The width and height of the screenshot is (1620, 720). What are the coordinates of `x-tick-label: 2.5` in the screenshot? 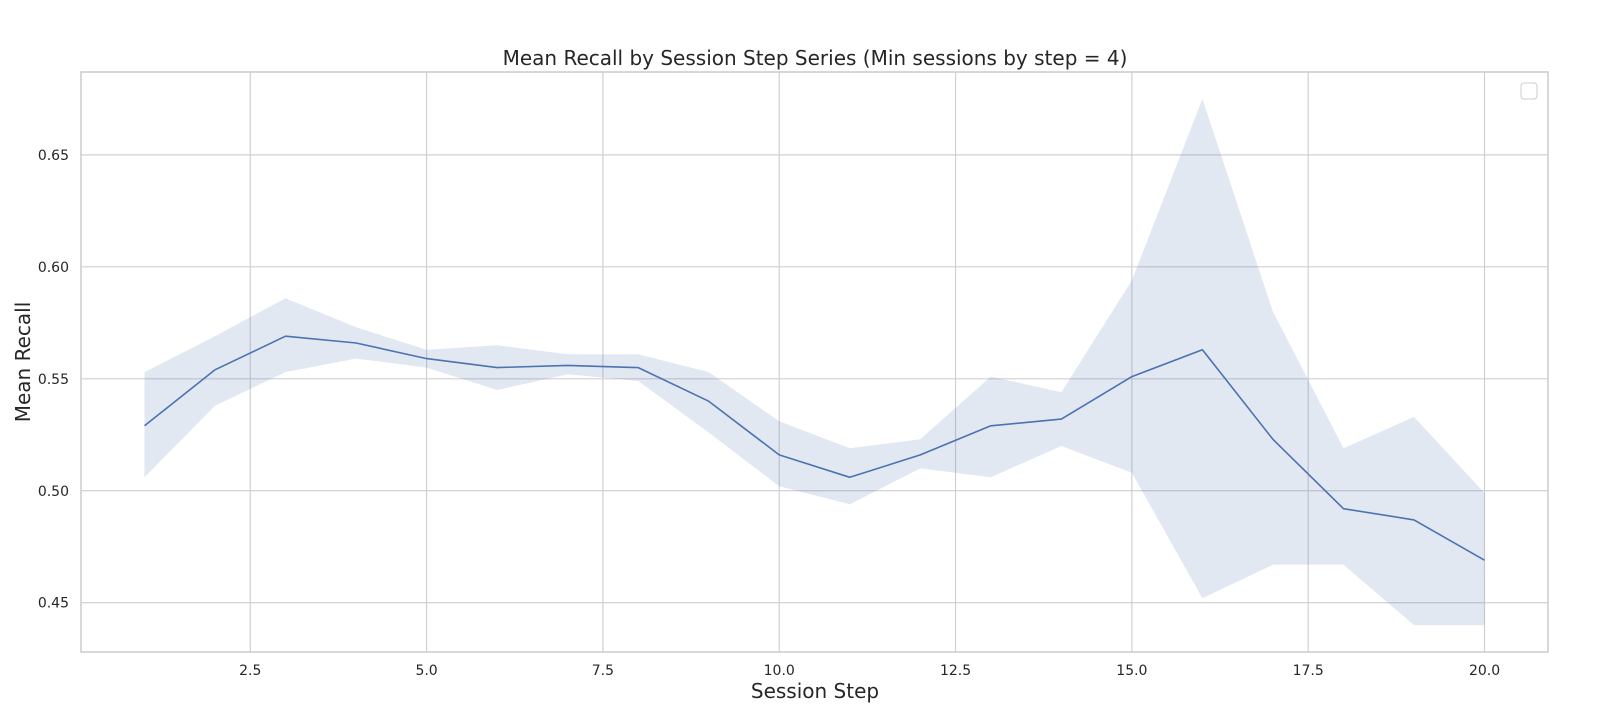 It's located at (250, 671).